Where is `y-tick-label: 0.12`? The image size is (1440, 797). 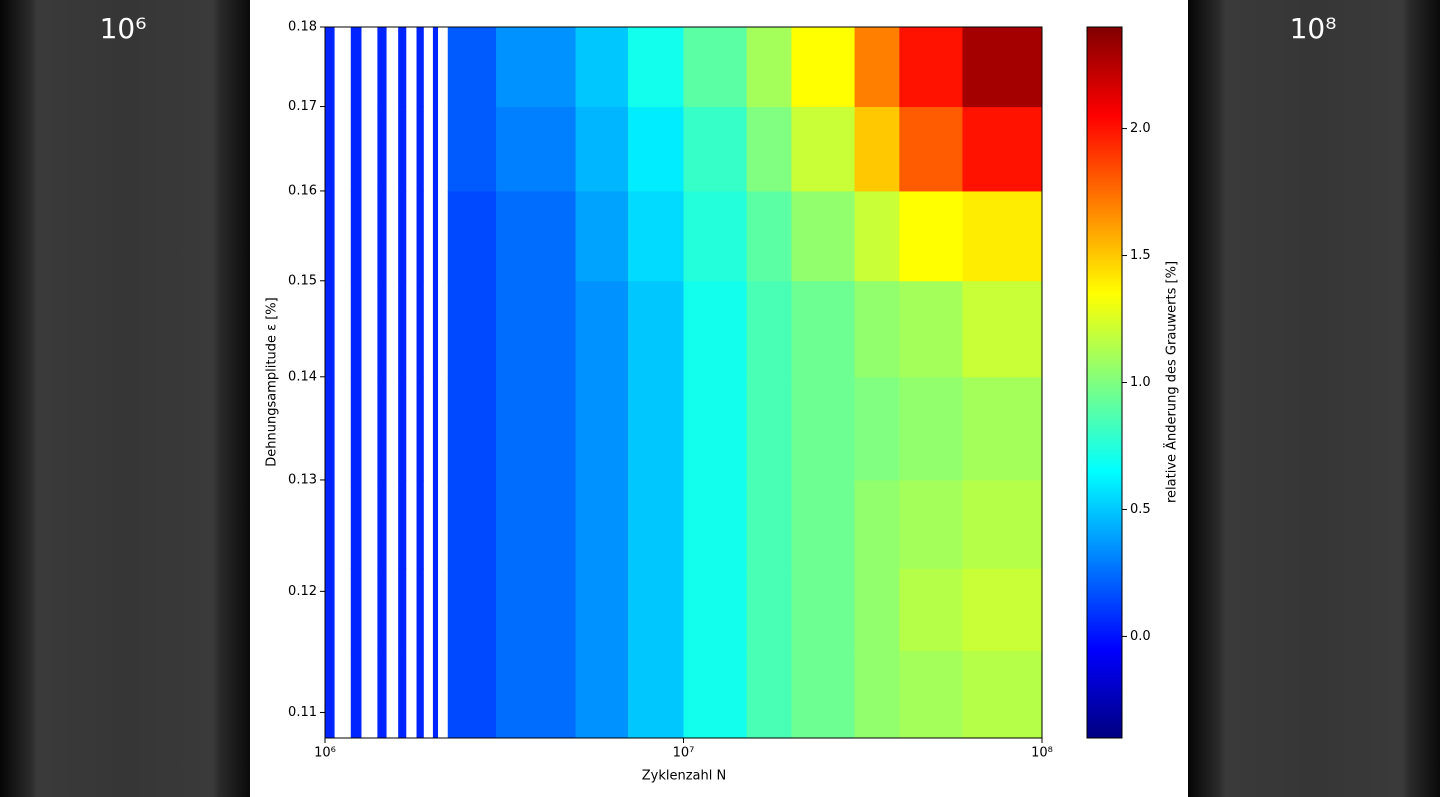
y-tick-label: 0.12 is located at coordinates (302, 591).